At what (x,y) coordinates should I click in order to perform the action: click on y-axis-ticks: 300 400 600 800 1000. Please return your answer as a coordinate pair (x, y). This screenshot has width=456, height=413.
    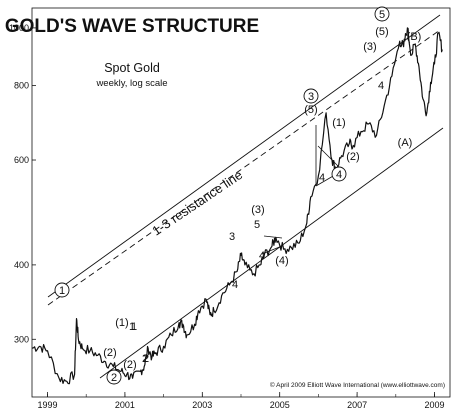
    Looking at the image, I should click on (22, 183).